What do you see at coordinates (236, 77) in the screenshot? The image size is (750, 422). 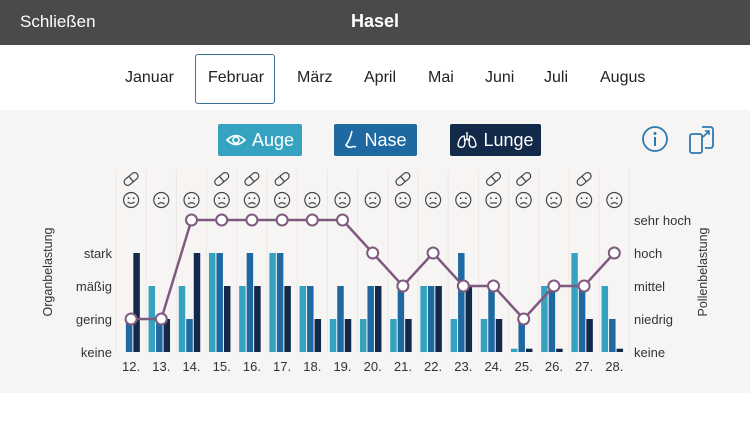 I see `tab-februar: Februar` at bounding box center [236, 77].